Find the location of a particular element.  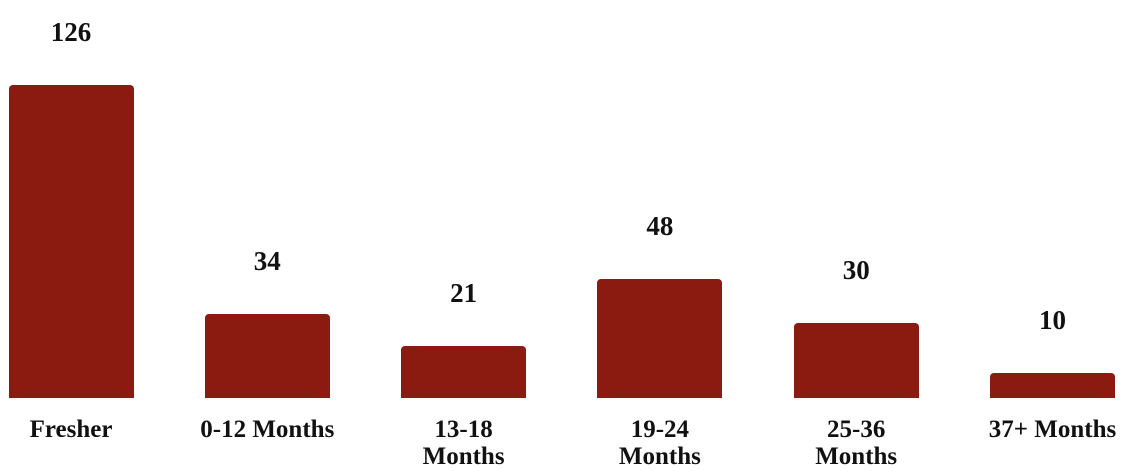

x-tick-label: 25-36 Months is located at coordinates (856, 443).